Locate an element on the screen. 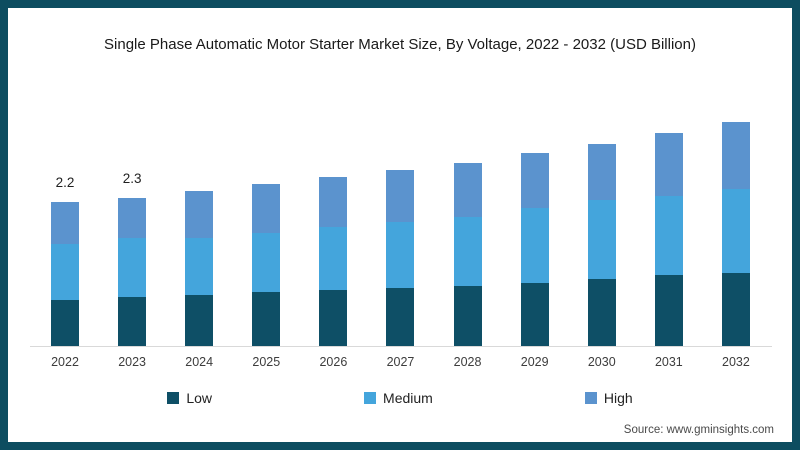 The image size is (800, 450). segment-medium-2027 is located at coordinates (400, 255).